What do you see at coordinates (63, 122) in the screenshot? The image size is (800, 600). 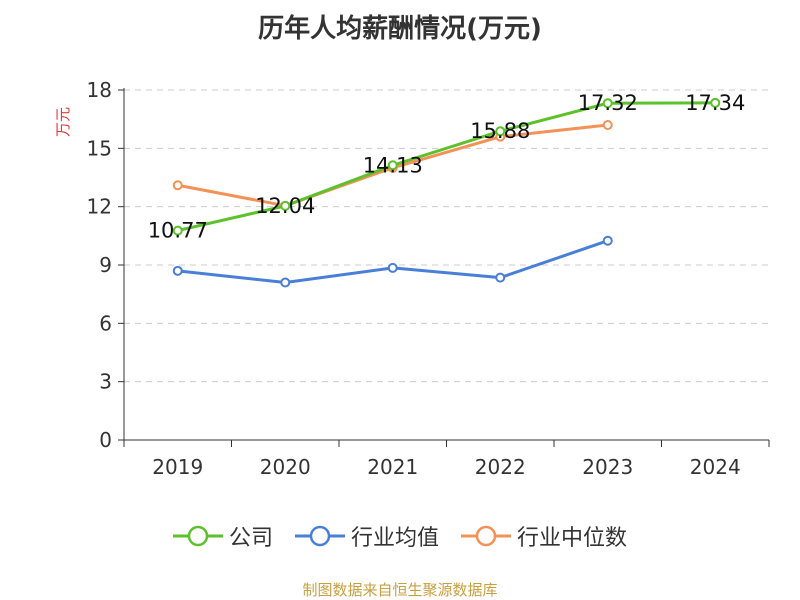 I see `y-axis-label: 万元` at bounding box center [63, 122].